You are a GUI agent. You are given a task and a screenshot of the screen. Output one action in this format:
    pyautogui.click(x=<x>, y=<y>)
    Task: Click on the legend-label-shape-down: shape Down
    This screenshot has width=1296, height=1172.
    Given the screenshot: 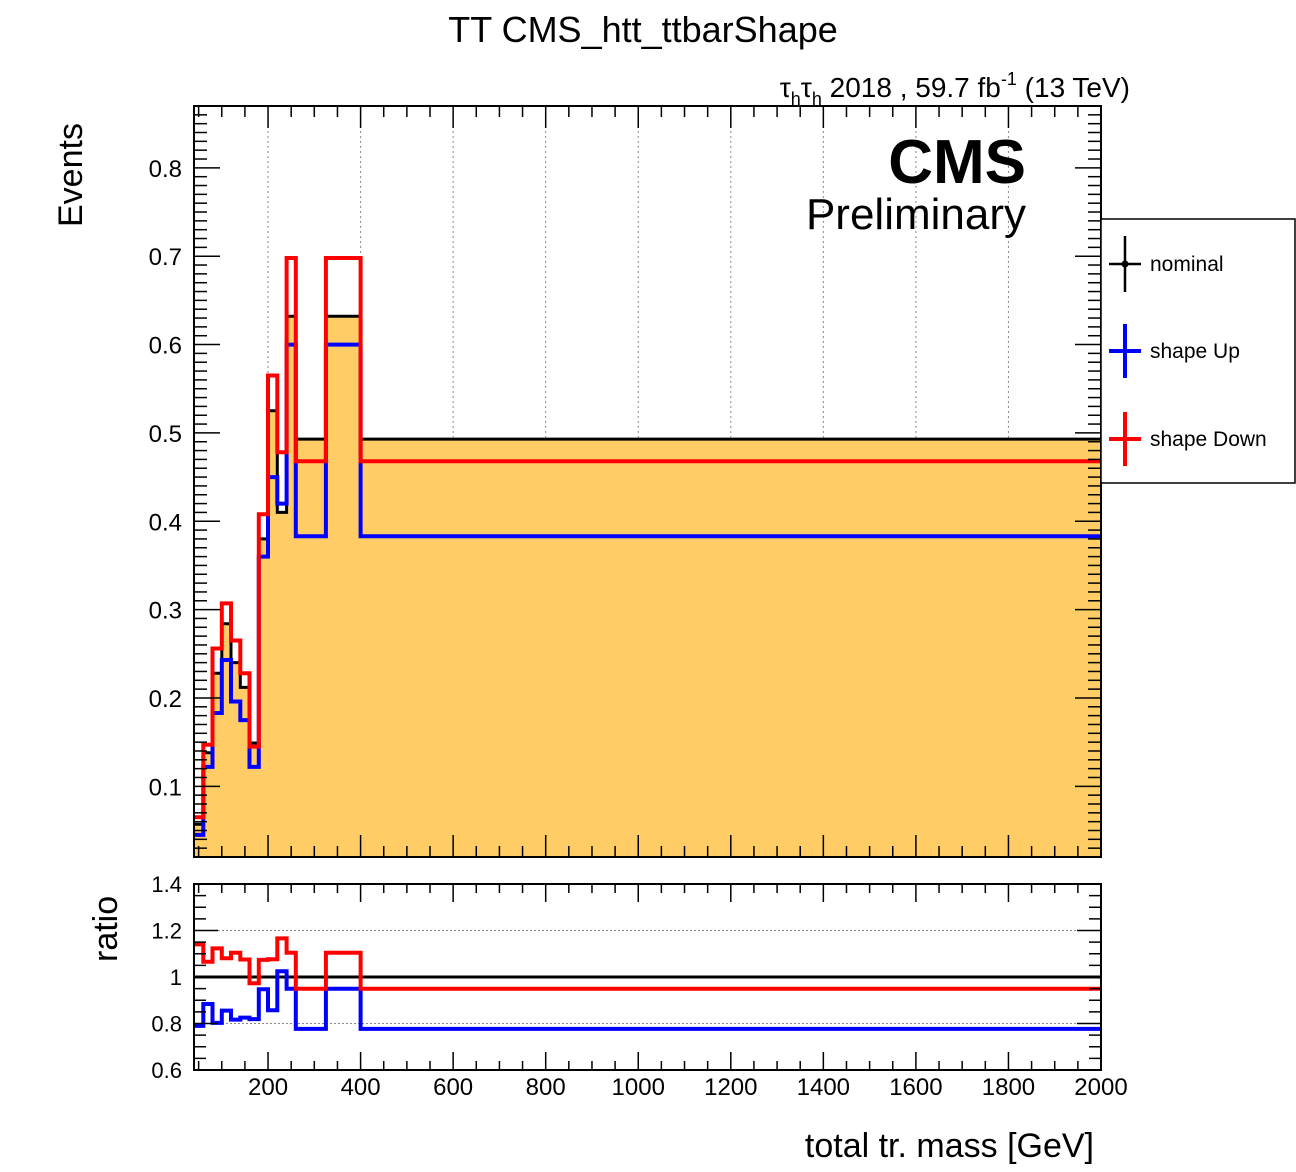 What is the action you would take?
    pyautogui.click(x=1208, y=439)
    